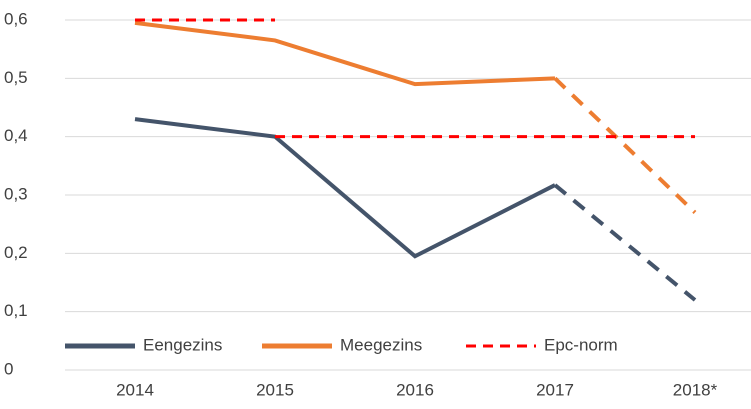  Describe the element at coordinates (8, 368) in the screenshot. I see `y-tick-label: 0` at that location.